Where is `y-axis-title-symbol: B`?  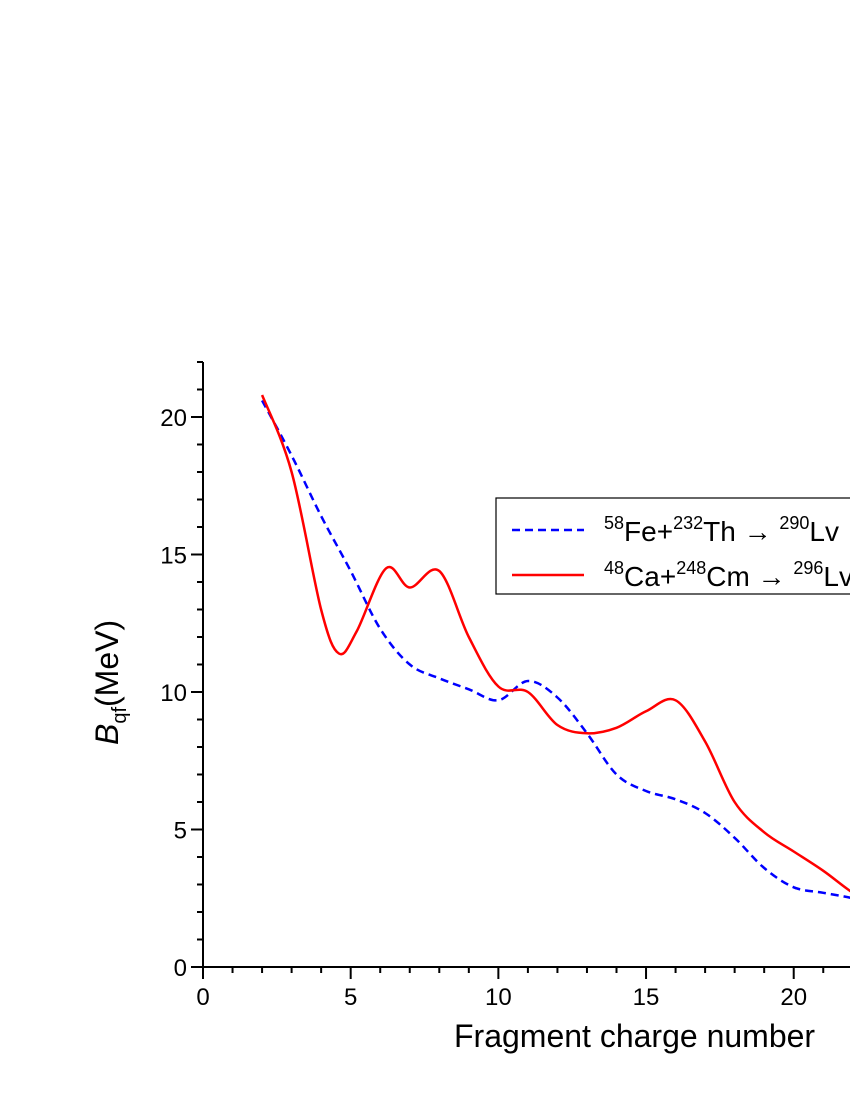 y-axis-title-symbol: B is located at coordinates (107, 734).